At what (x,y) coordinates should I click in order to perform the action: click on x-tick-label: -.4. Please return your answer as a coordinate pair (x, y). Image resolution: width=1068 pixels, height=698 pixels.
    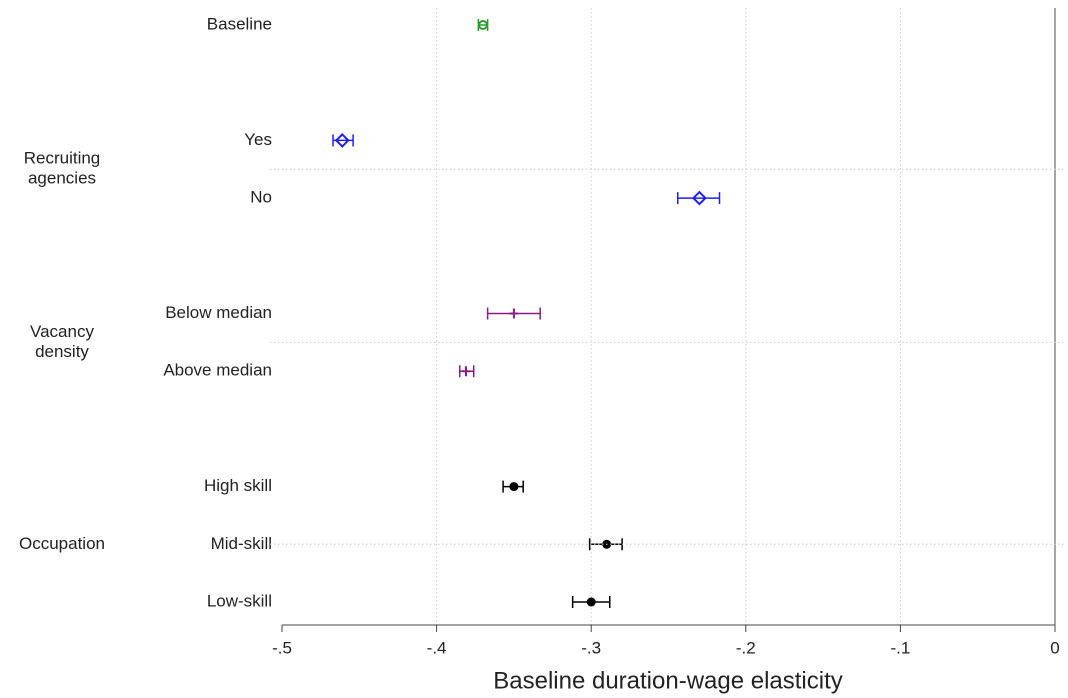
    Looking at the image, I should click on (437, 647).